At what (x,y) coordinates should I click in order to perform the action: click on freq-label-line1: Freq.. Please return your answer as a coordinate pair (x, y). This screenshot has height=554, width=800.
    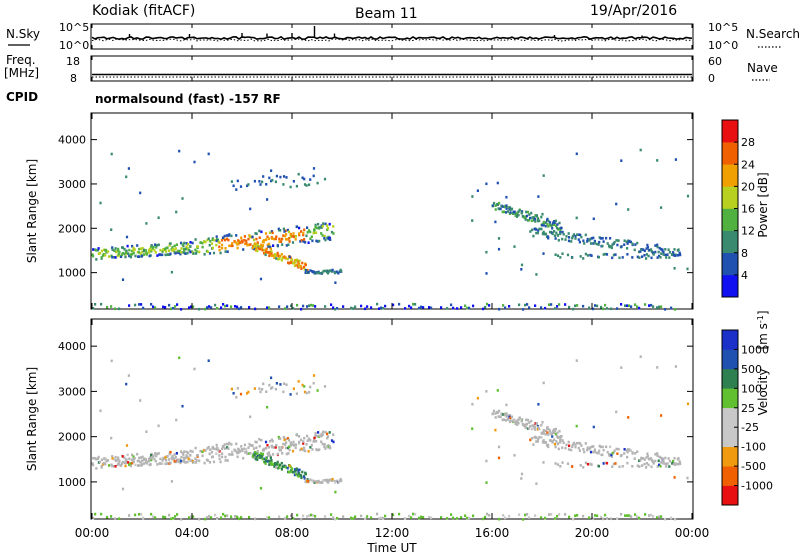
    Looking at the image, I should click on (21, 60).